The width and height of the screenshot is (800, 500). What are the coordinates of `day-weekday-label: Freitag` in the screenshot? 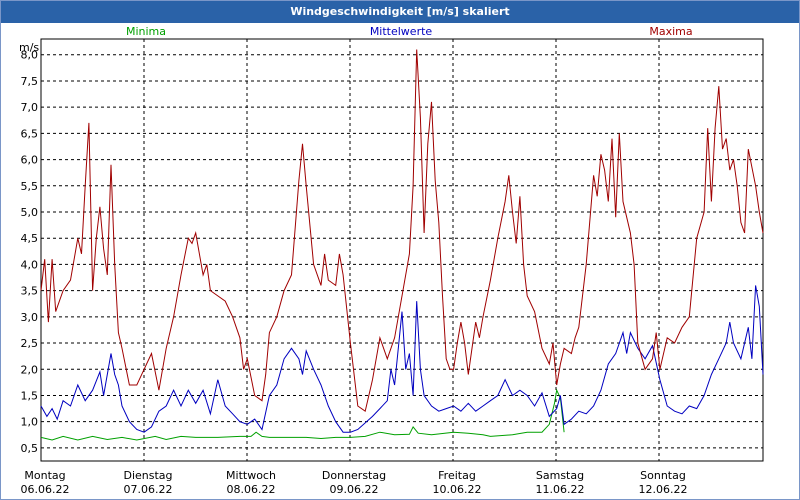 It's located at (457, 475).